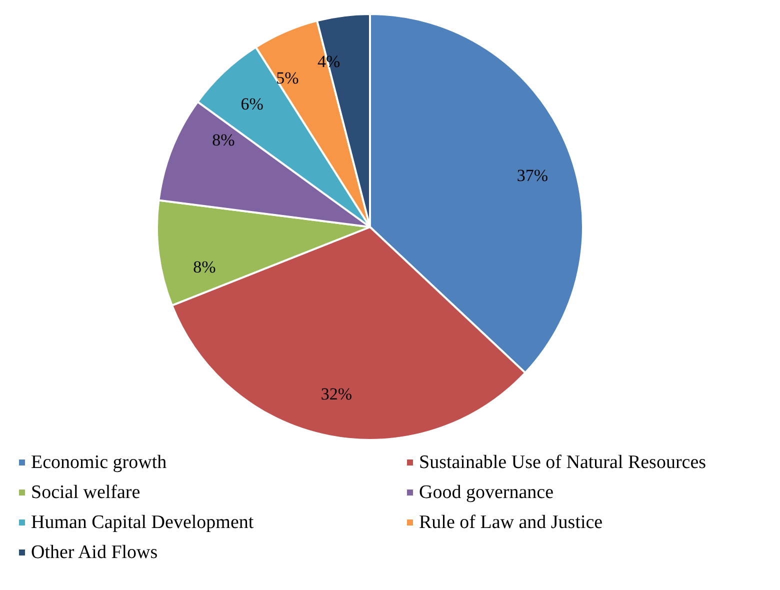 The width and height of the screenshot is (780, 590). Describe the element at coordinates (336, 394) in the screenshot. I see `data-label: 32%` at that location.